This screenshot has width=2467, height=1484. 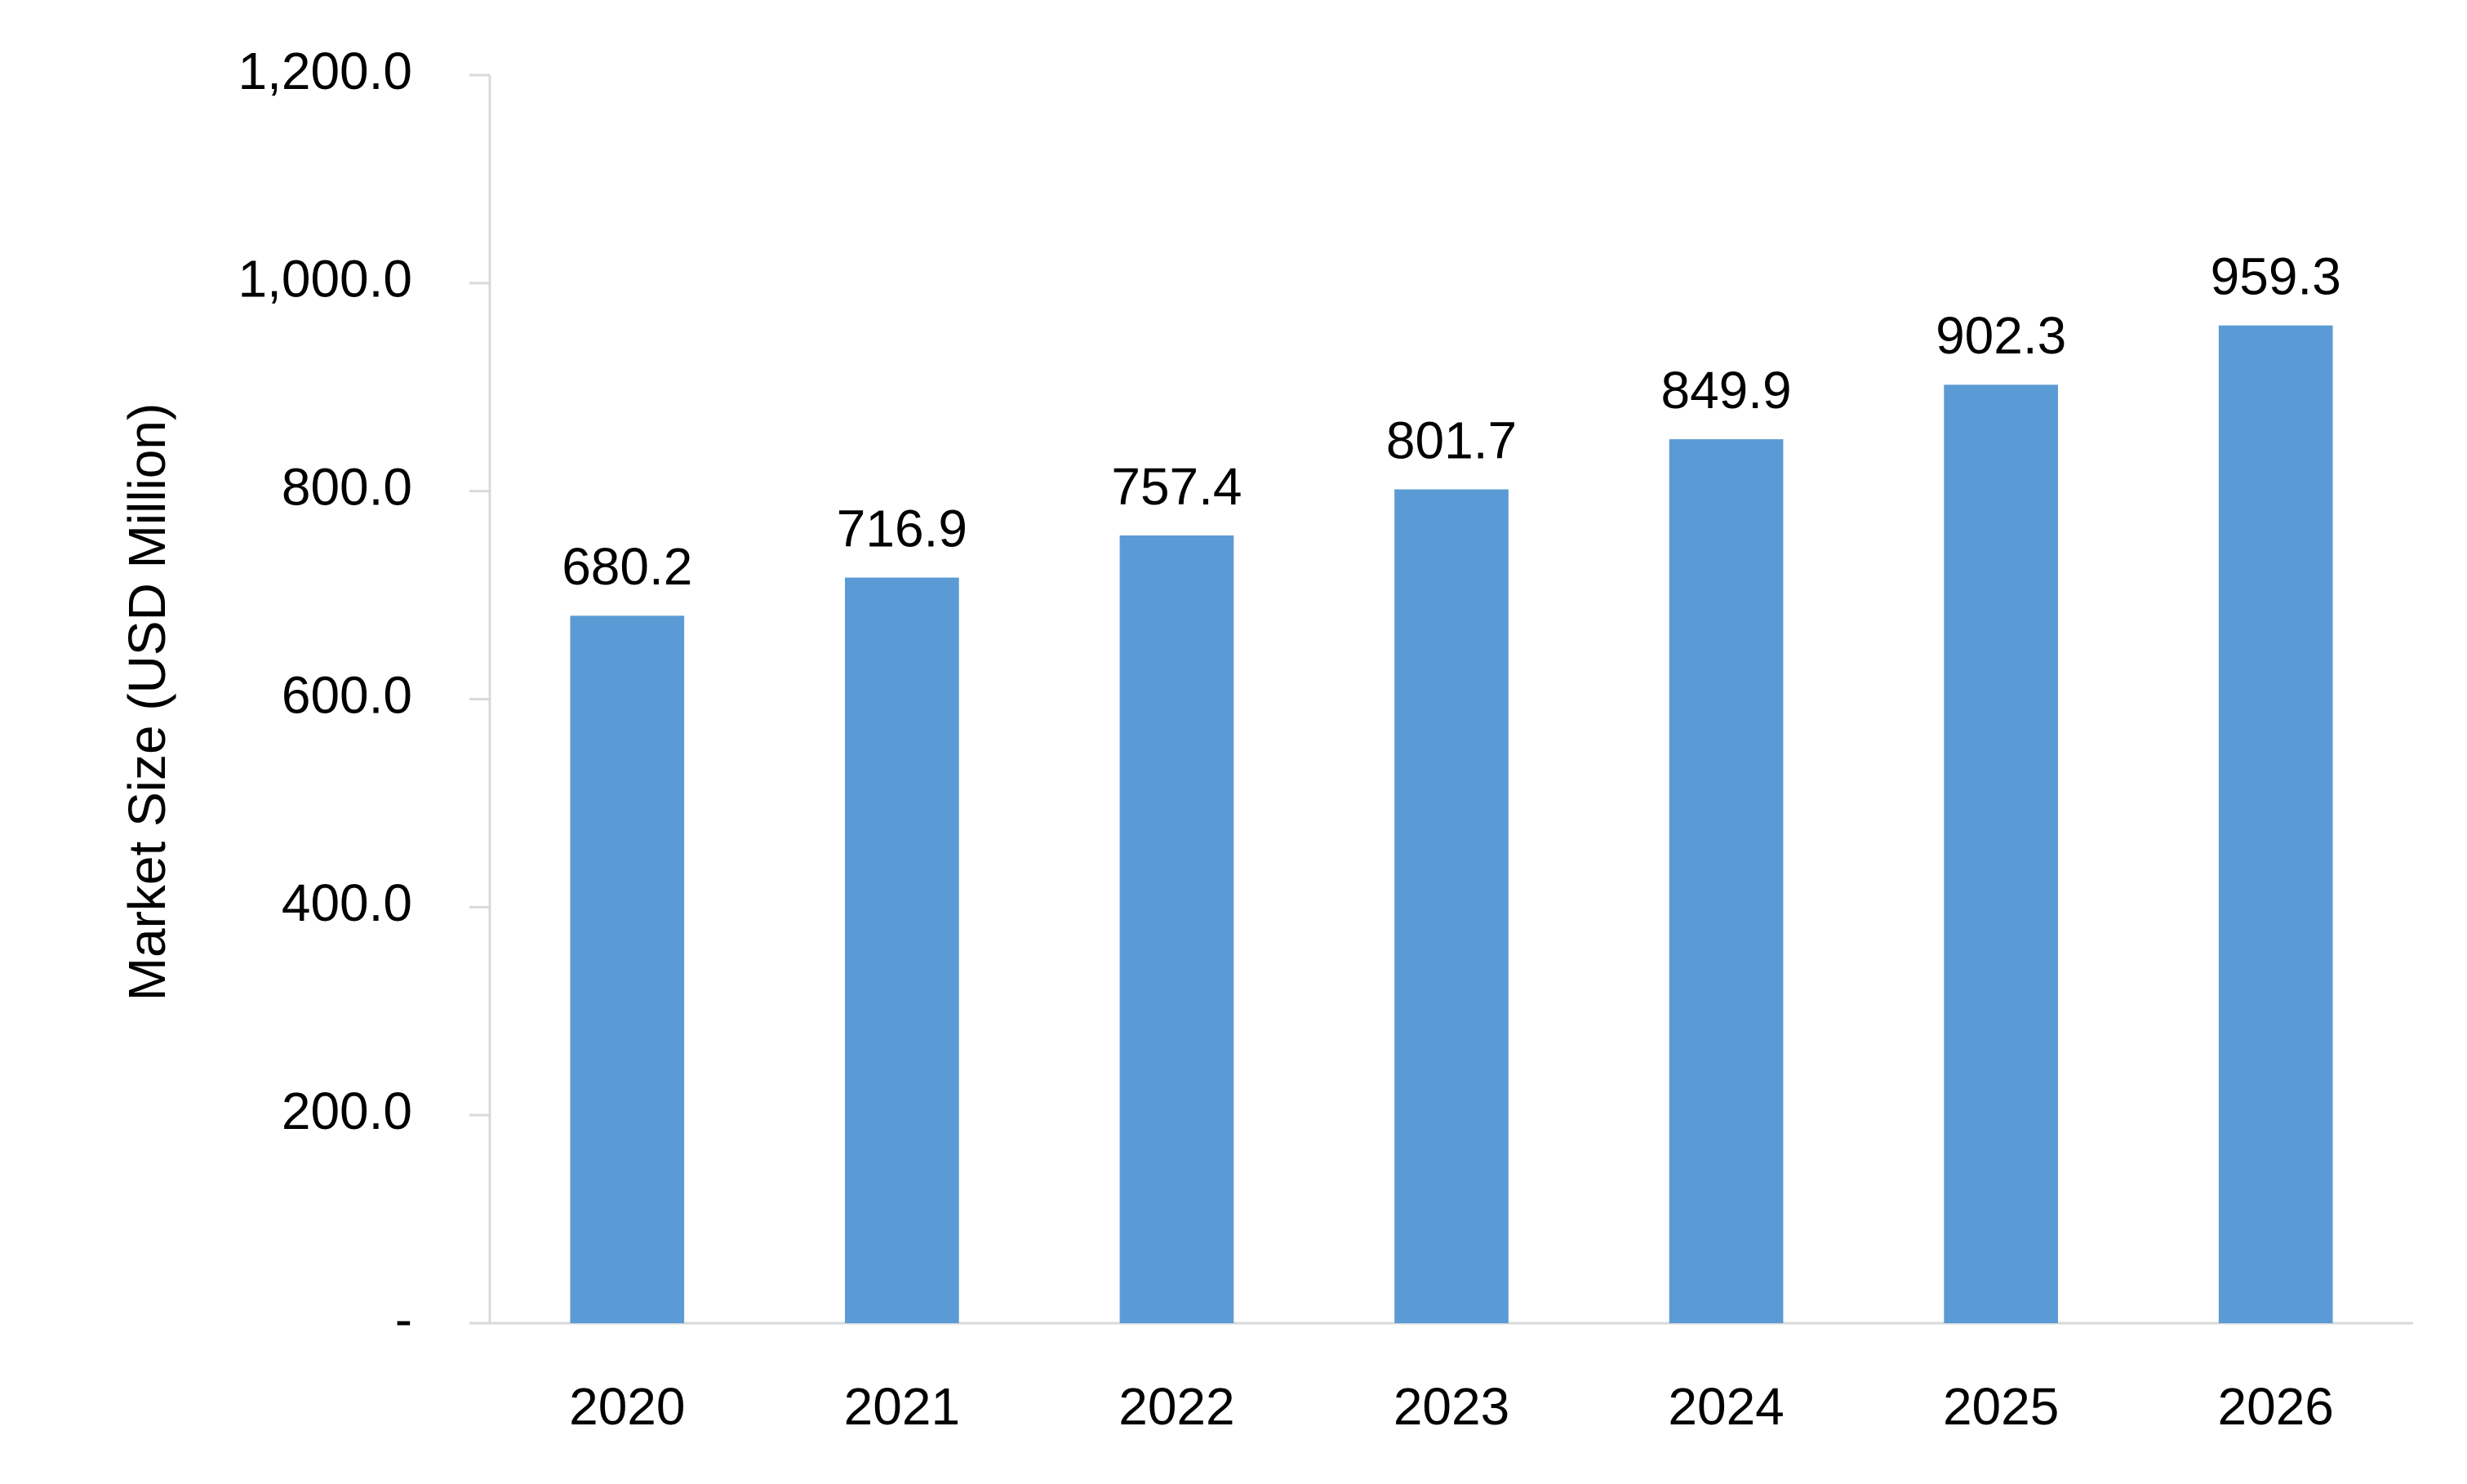 What do you see at coordinates (347, 1111) in the screenshot?
I see `y-tick-label: 200.0` at bounding box center [347, 1111].